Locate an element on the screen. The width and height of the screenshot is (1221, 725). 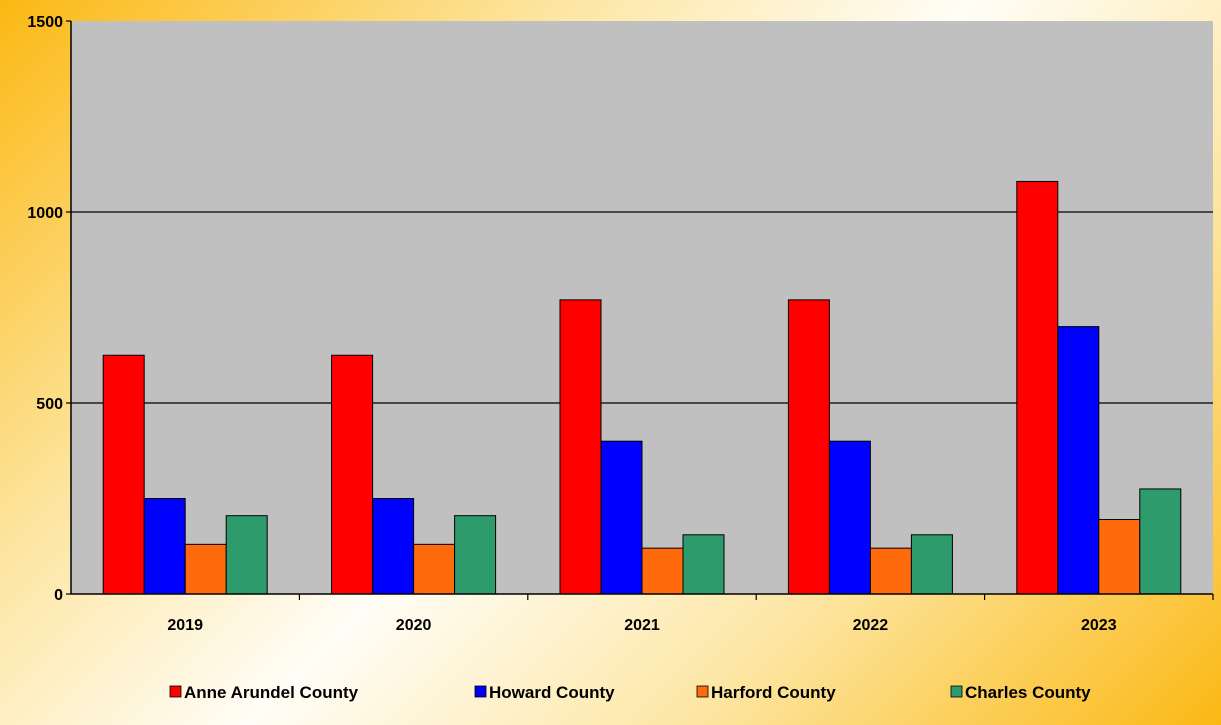
bar-charles-county-2021 is located at coordinates (703, 564).